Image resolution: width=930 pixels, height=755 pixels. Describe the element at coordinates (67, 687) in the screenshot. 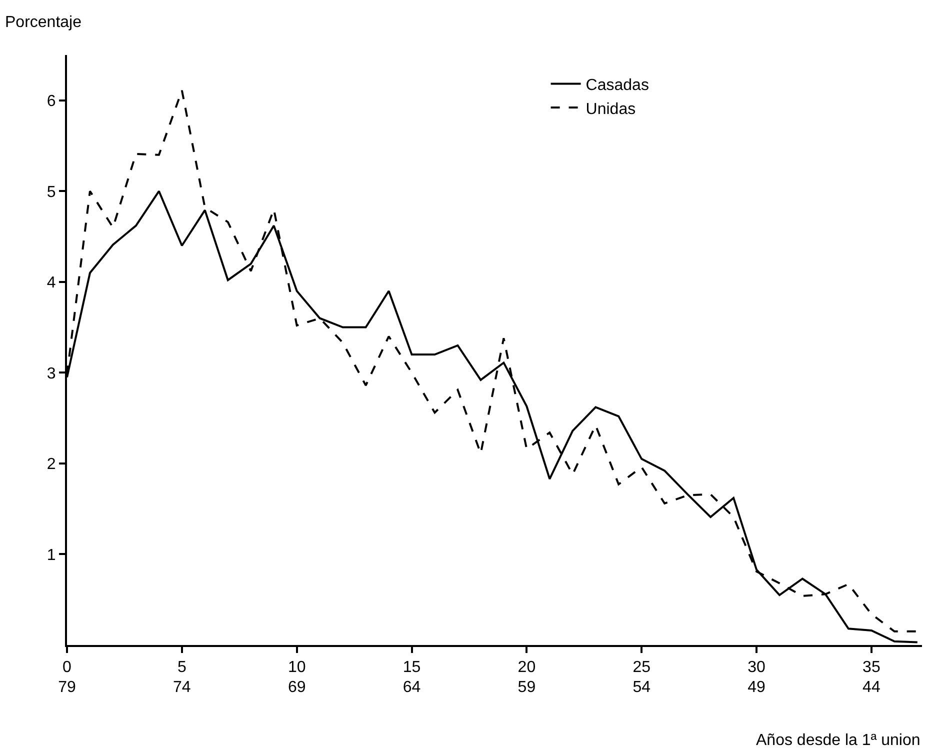

I see `x2-tick-label: 79` at that location.